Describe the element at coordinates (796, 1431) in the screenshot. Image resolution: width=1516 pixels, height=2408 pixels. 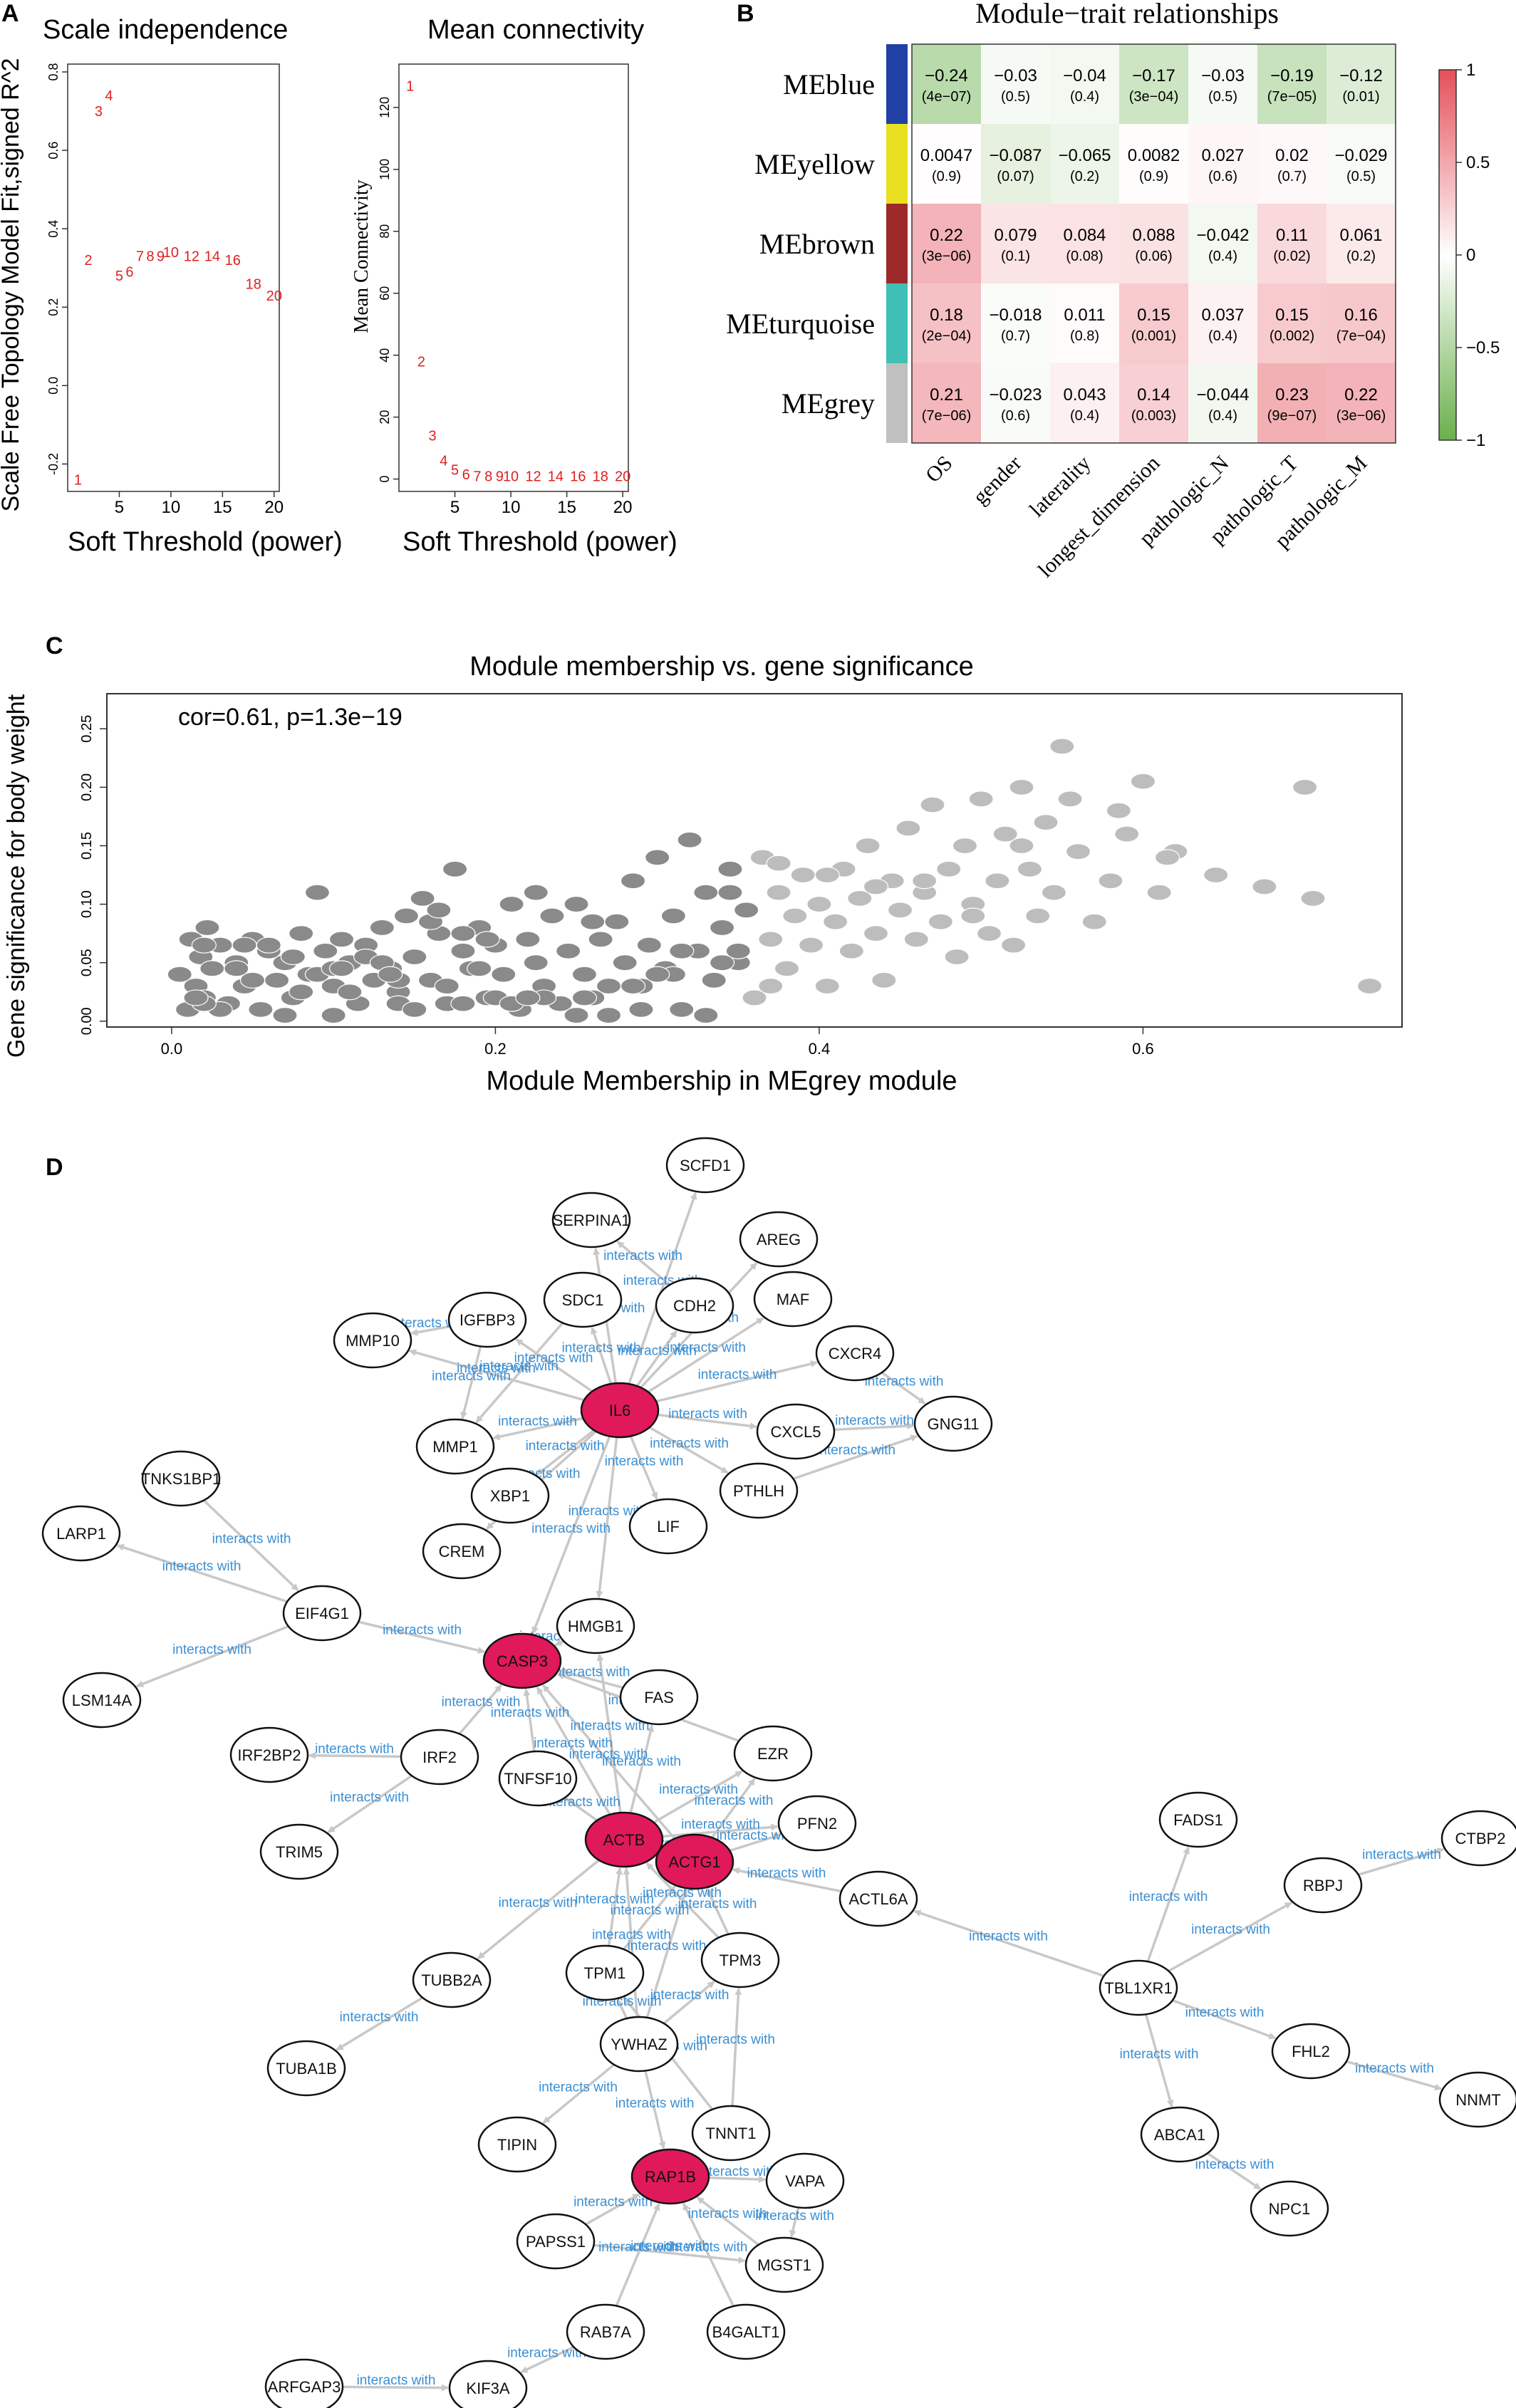
I see `network-node: CXCL5` at that location.